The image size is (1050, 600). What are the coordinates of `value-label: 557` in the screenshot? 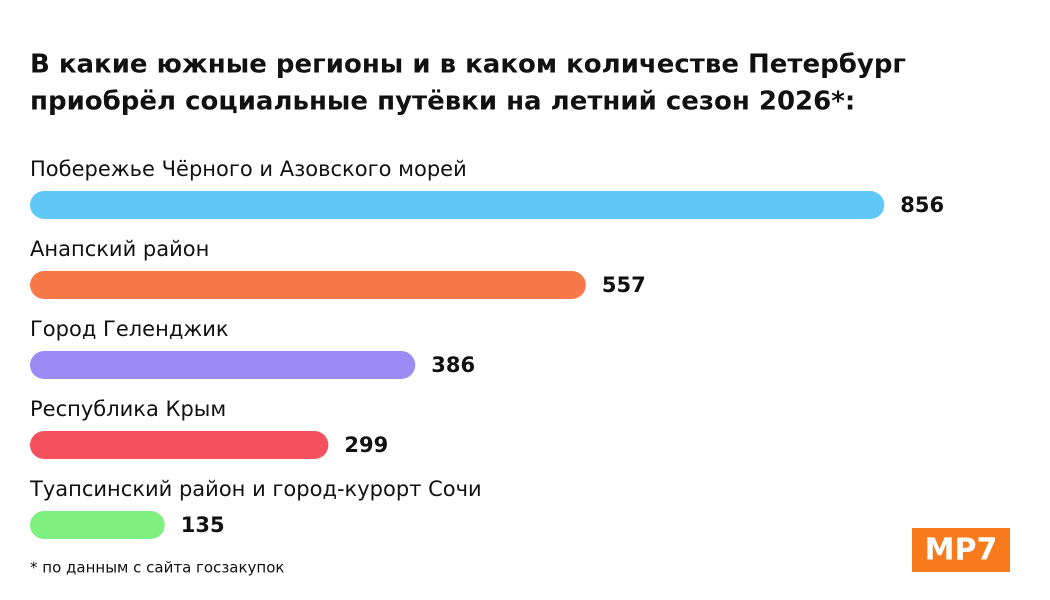 It's located at (624, 285).